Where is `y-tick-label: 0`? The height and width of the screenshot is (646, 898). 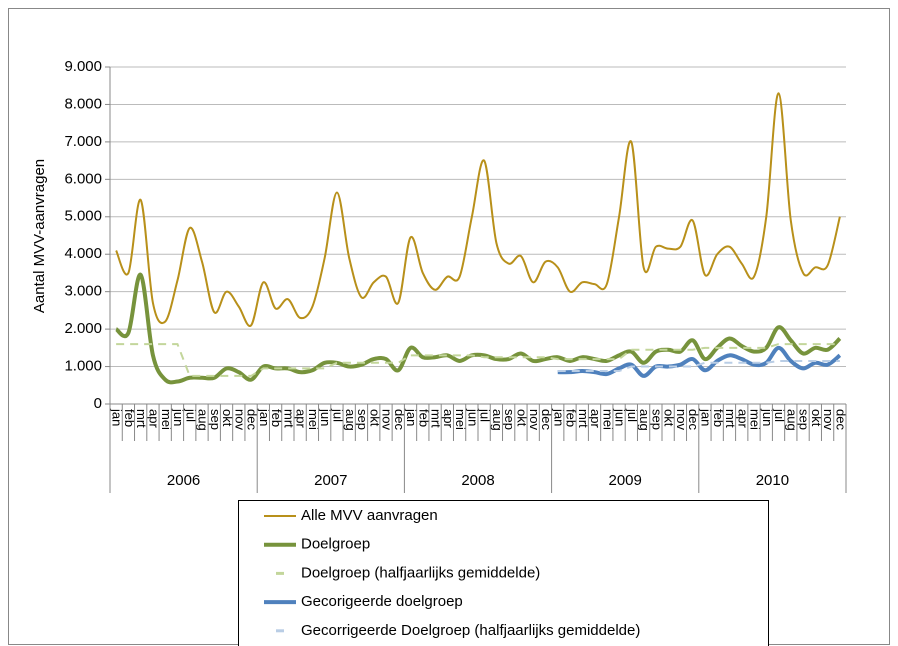 y-tick-label: 0 is located at coordinates (98, 403).